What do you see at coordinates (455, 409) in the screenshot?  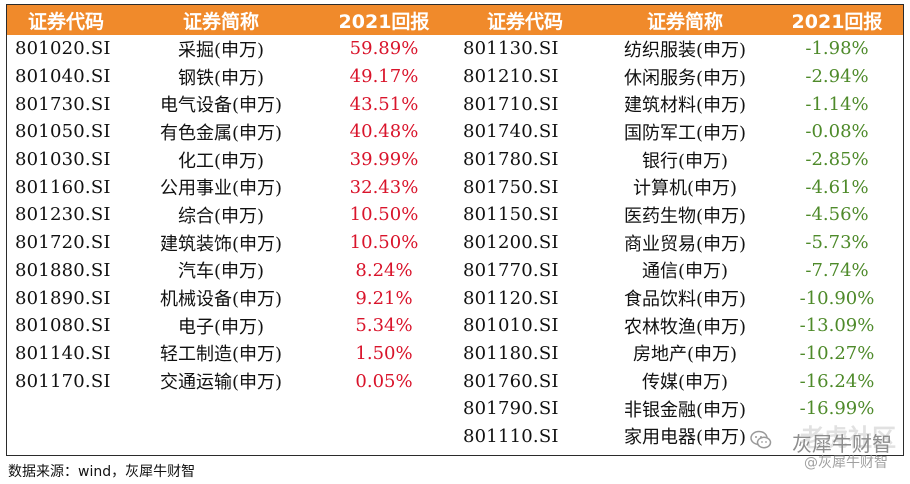 I see `table-row: 801790.SI 非银金融(申万) -16.99%` at bounding box center [455, 409].